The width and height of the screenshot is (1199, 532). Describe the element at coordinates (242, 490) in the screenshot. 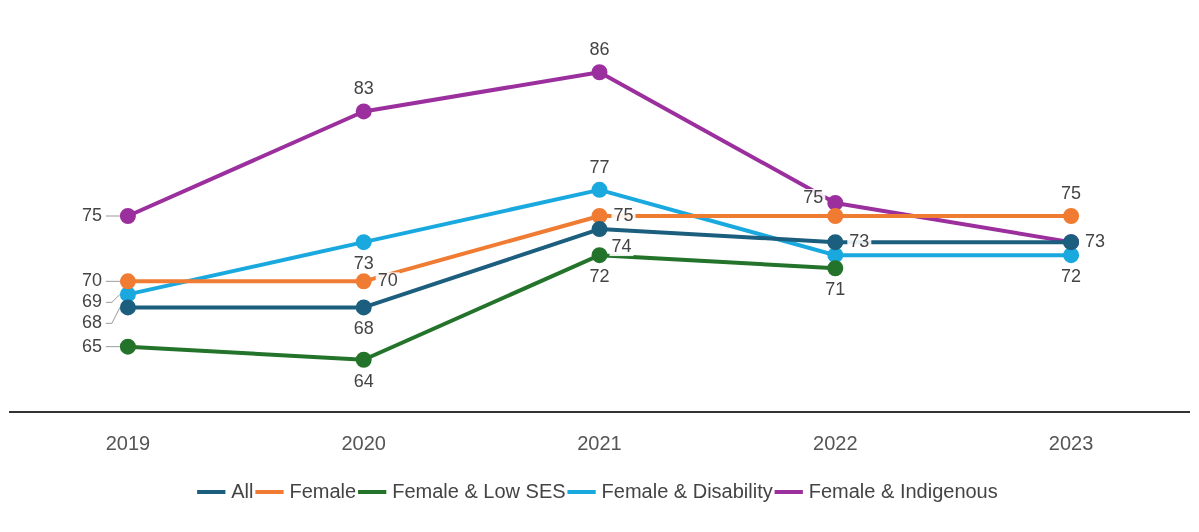

I see `legend-label: All` at that location.